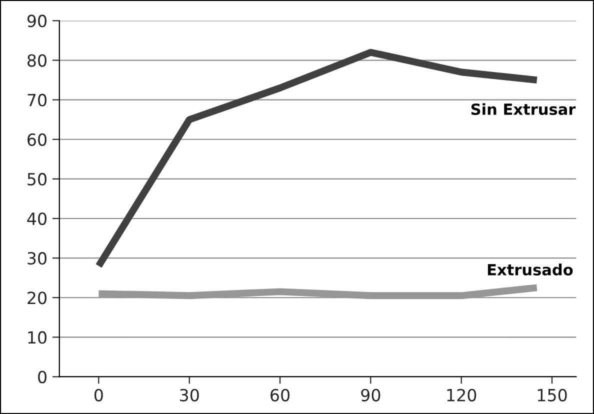 The image size is (594, 414). Describe the element at coordinates (36, 219) in the screenshot. I see `y-tick-label: 40` at that location.